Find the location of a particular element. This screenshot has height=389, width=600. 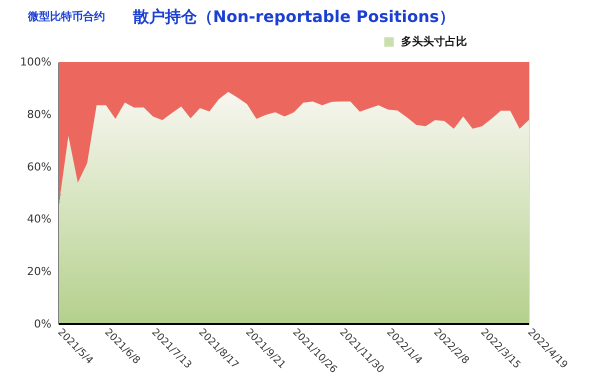

y-tick-label: 20% is located at coordinates (39, 271).